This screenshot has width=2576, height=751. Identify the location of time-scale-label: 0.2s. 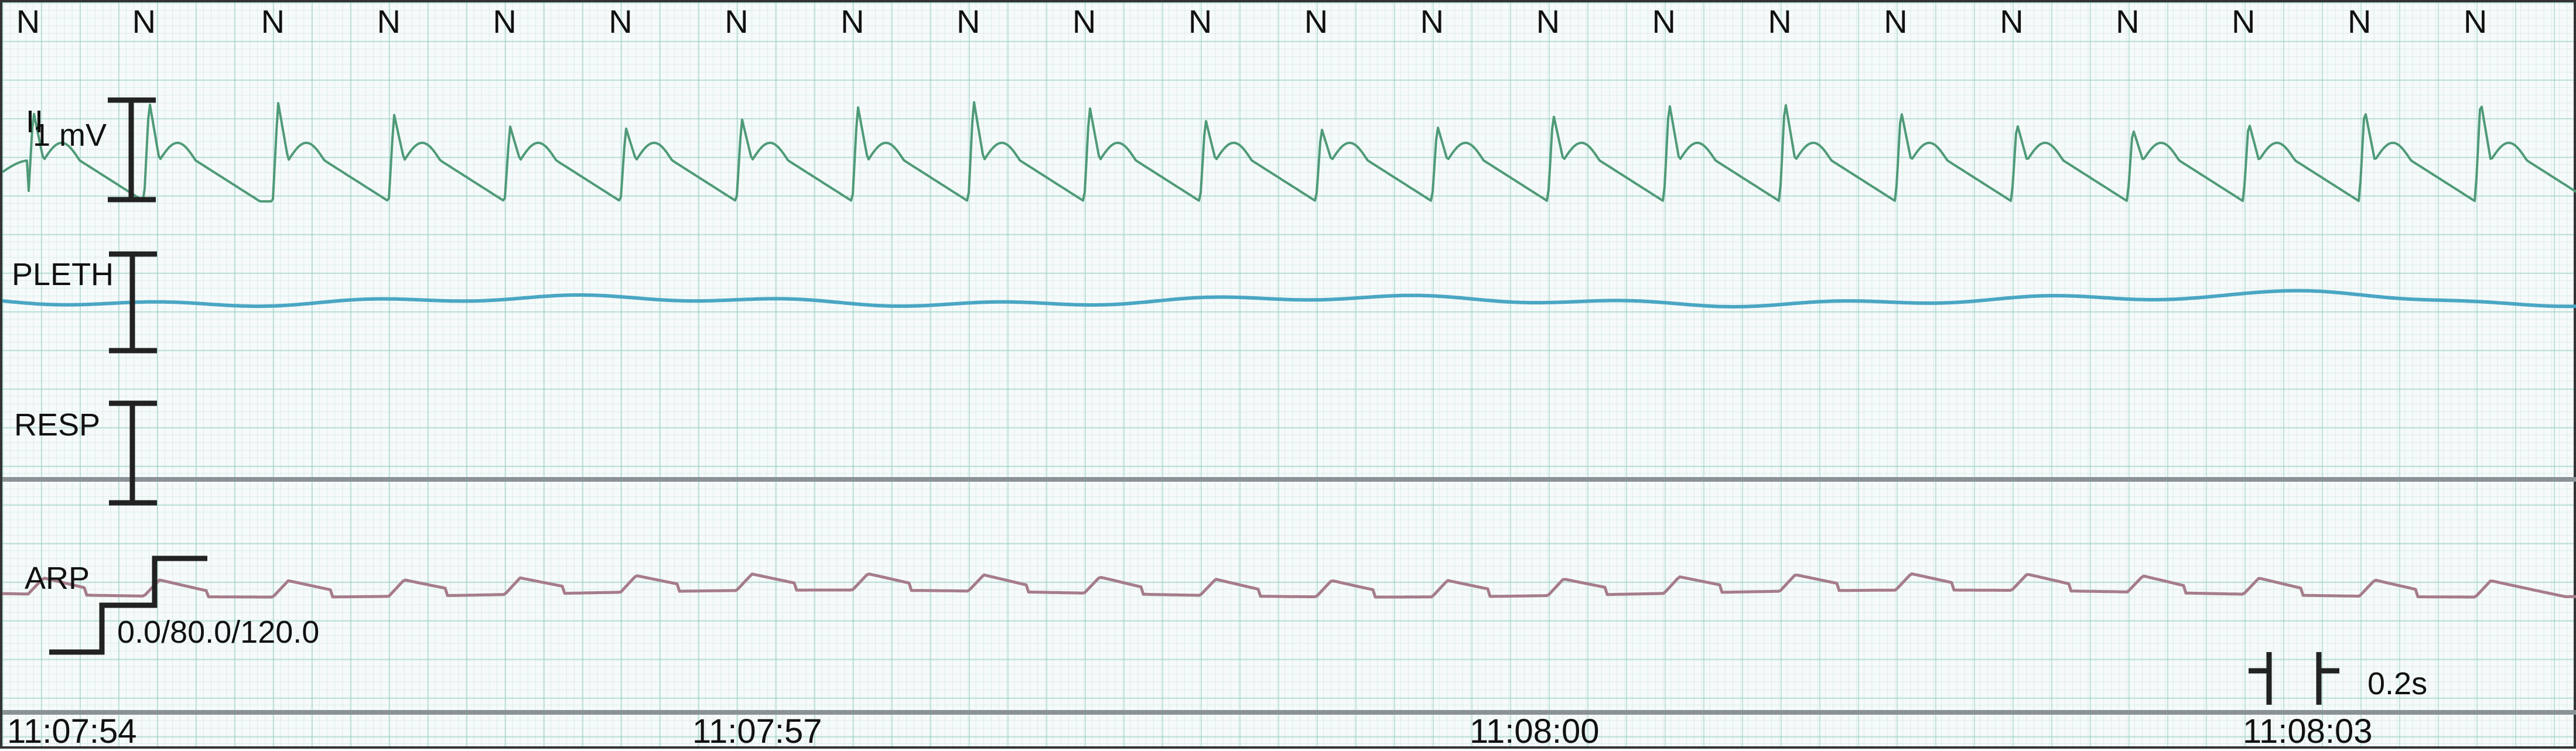
(2397, 684).